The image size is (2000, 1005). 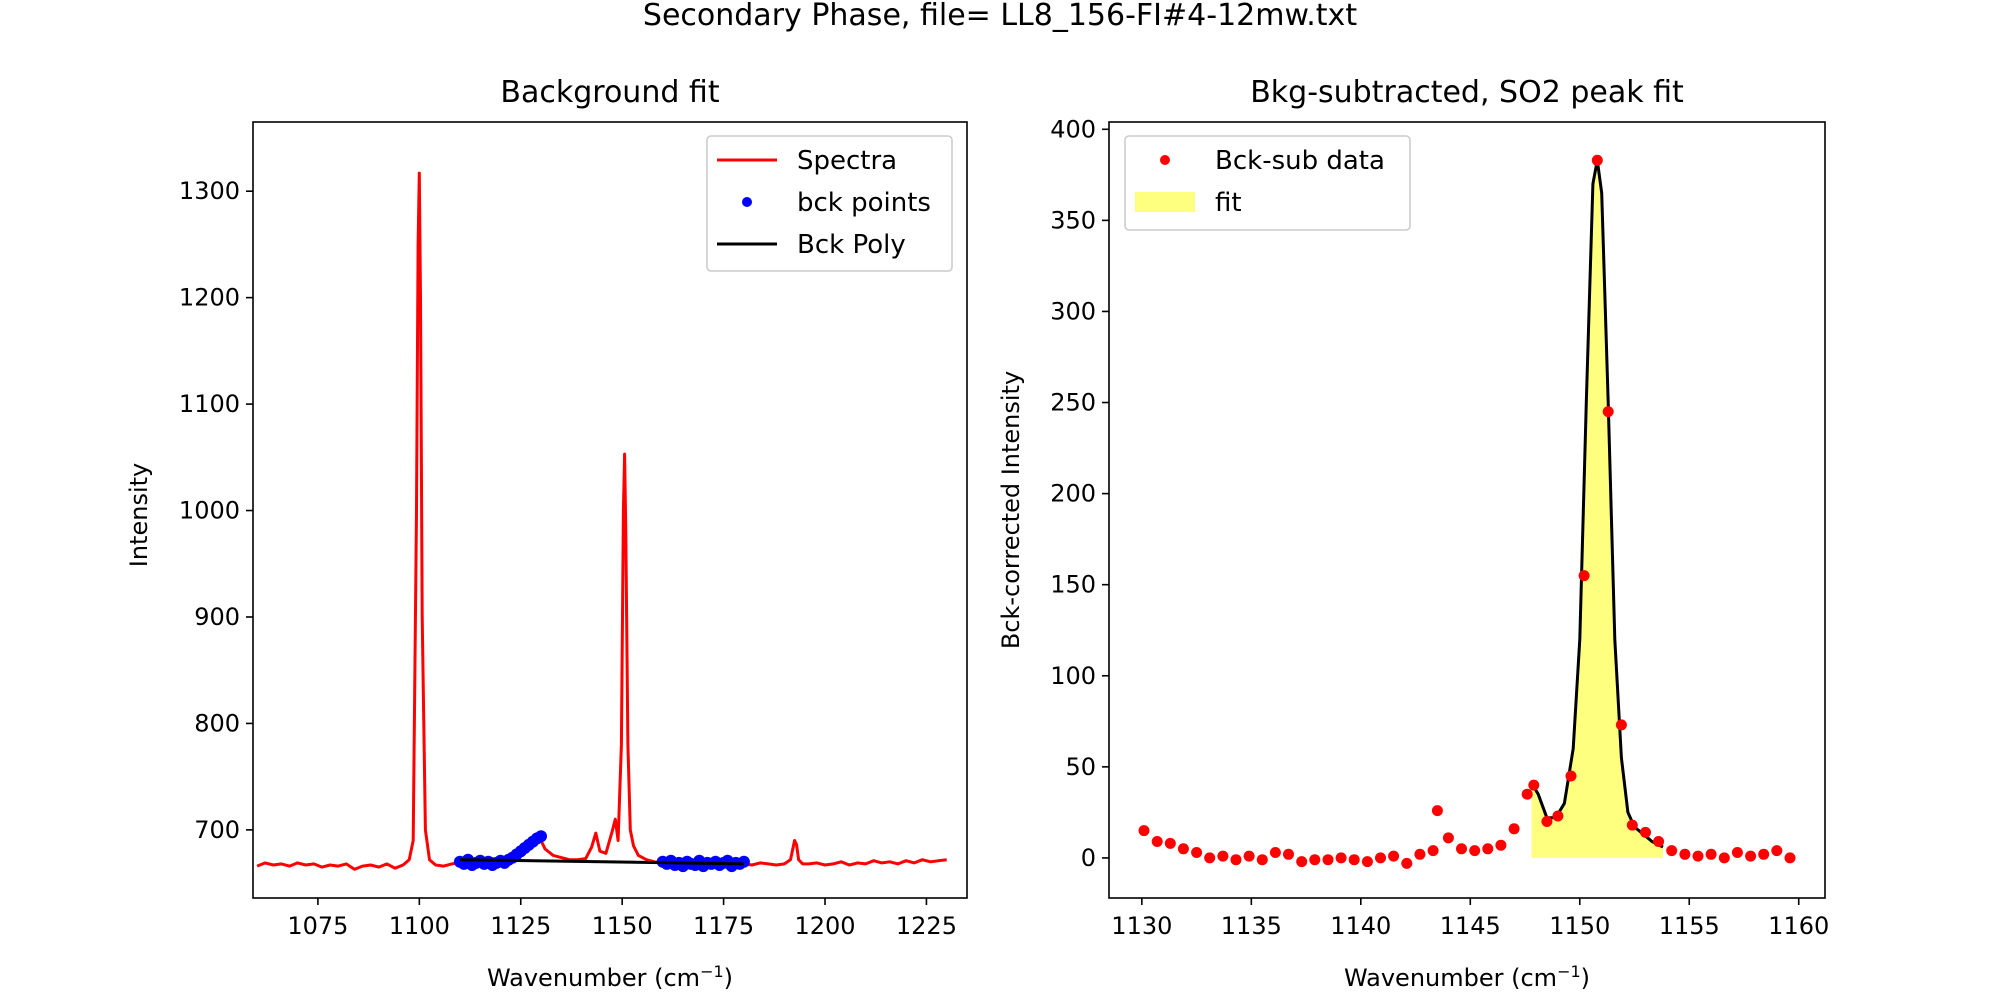 What do you see at coordinates (217, 617) in the screenshot?
I see `y-tick-label: 900` at bounding box center [217, 617].